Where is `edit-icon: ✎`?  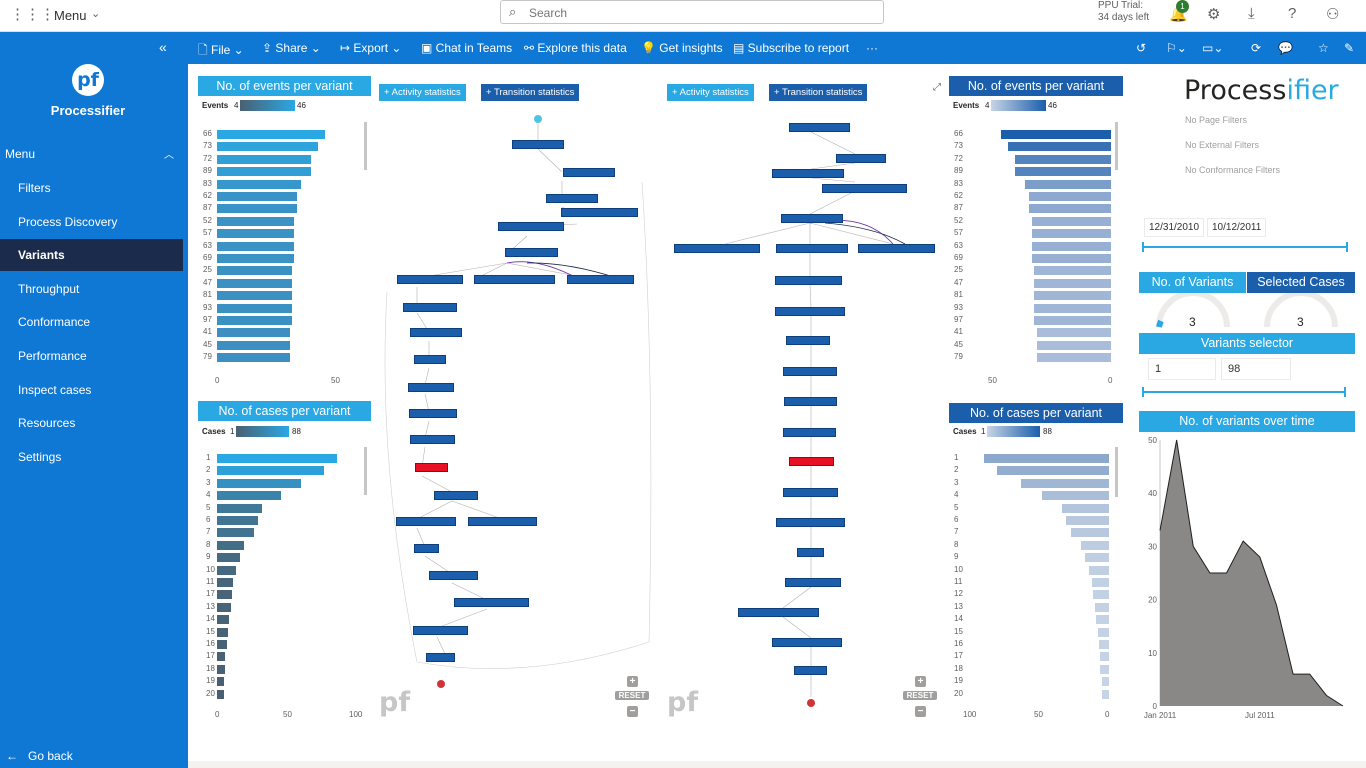
edit-icon: ✎ is located at coordinates (1349, 48).